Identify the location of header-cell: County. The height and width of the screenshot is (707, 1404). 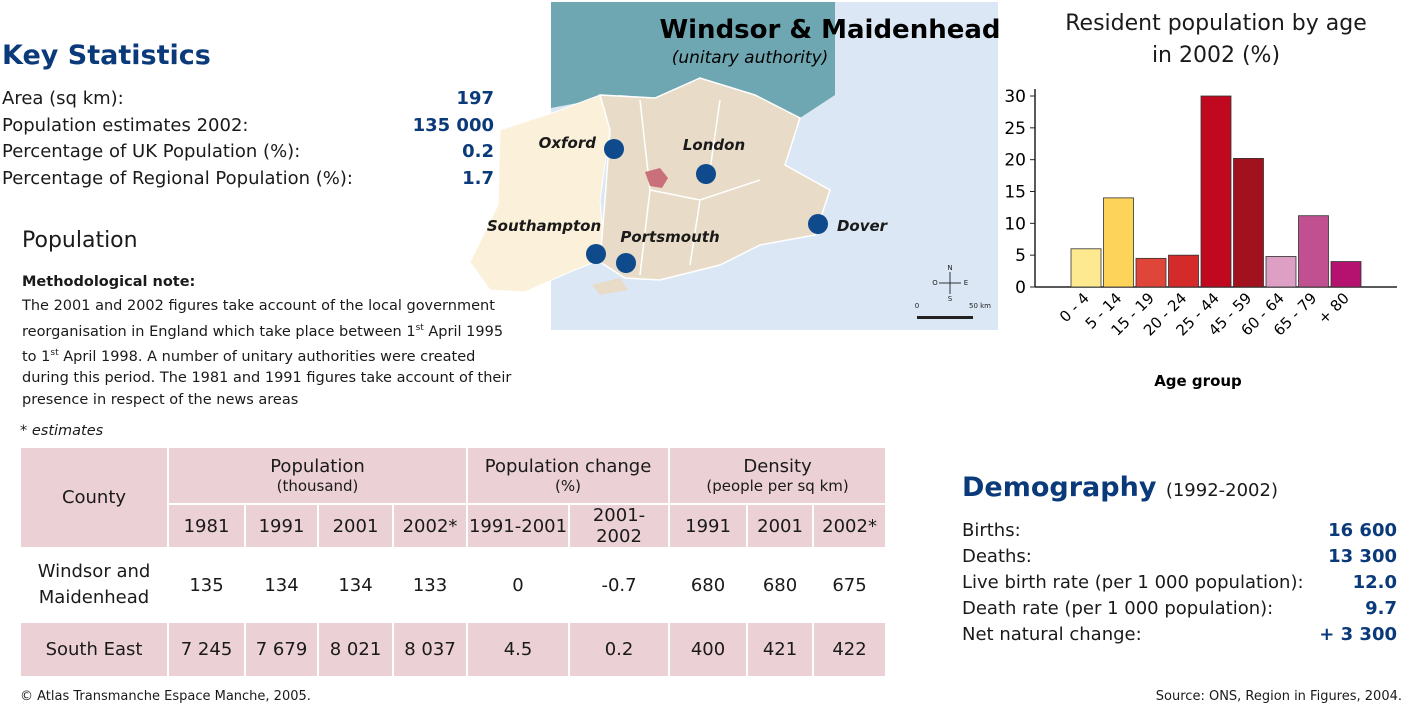
(94, 497).